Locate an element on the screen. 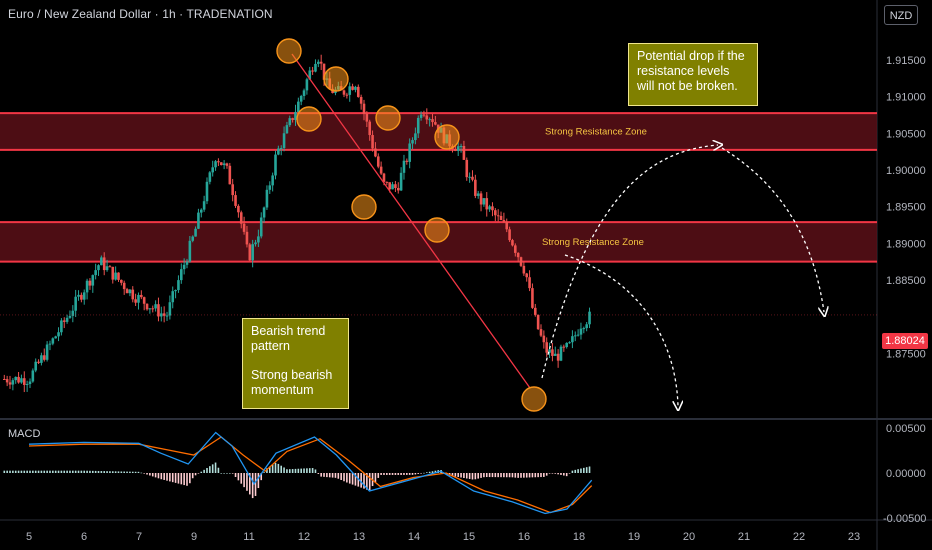 This screenshot has height=550, width=932. note-line: momentum is located at coordinates (282, 390).